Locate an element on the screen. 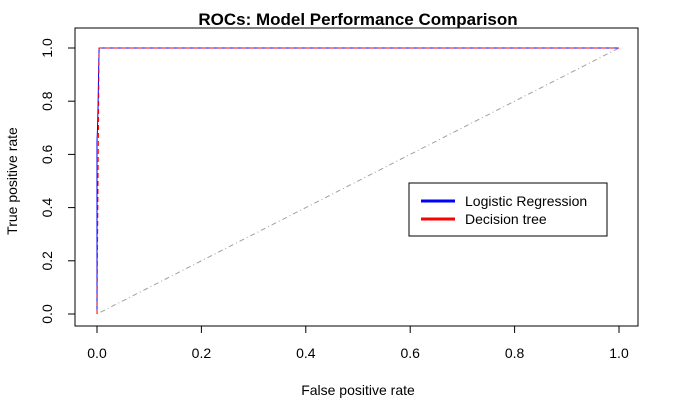 This screenshot has width=679, height=418. y-axis: 0.0 0.2 0.4 0.6 0.8 1.0 is located at coordinates (57, 181).